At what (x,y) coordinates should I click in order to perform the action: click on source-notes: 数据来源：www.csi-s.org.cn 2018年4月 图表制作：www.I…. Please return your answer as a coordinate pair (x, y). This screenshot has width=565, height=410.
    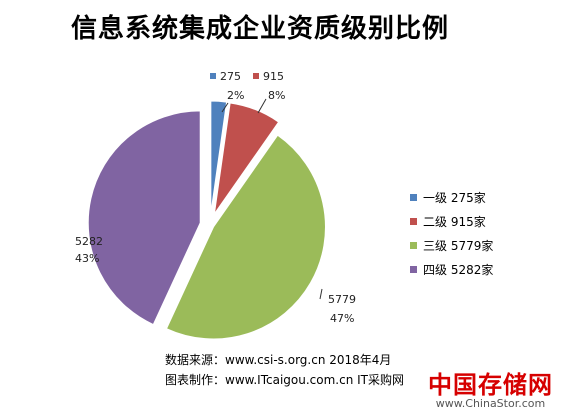
    Looking at the image, I should click on (284, 370).